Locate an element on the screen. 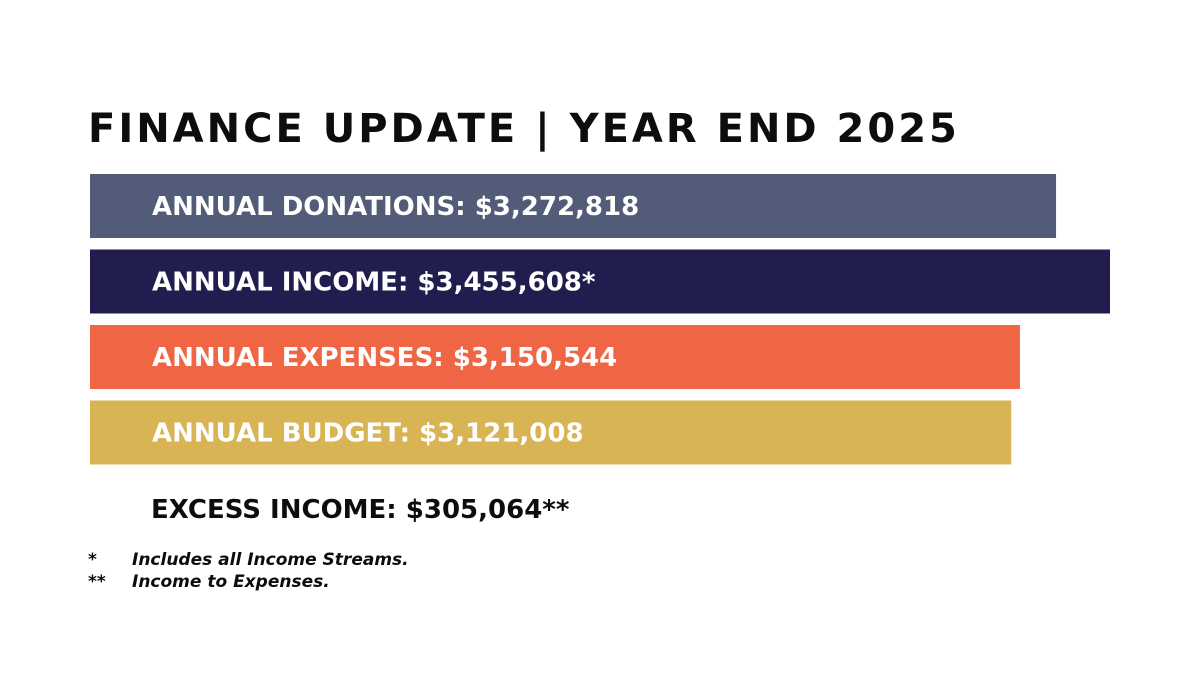 This screenshot has height=675, width=1200. footnote-text: Includes all Income Streams. is located at coordinates (270, 560).